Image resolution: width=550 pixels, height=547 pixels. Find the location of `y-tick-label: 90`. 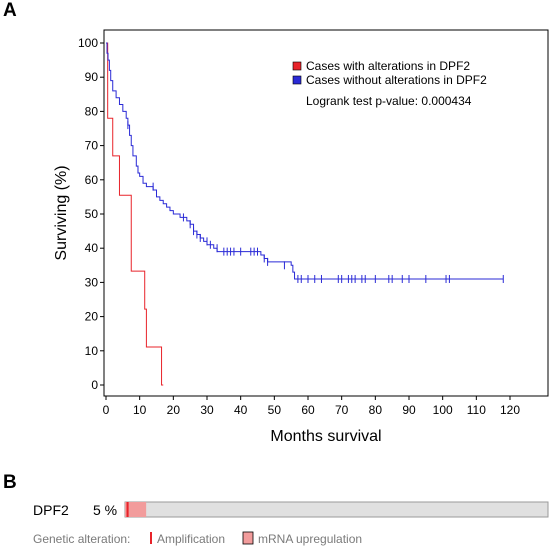

y-tick-label: 90 is located at coordinates (92, 77).